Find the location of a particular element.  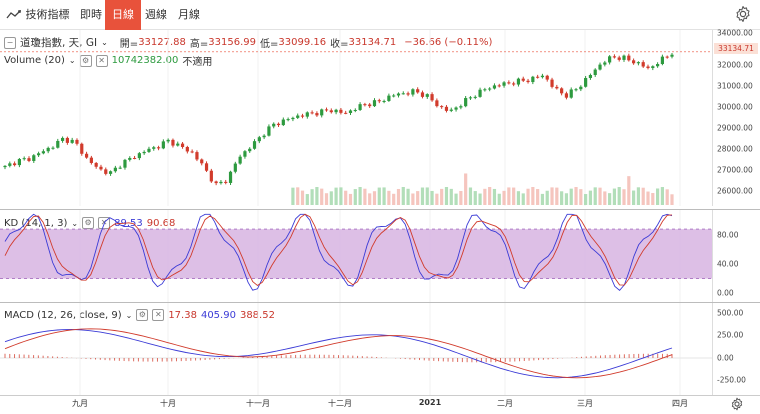

macd-label: MACD (12, 26, close, 9) is located at coordinates (63, 315).